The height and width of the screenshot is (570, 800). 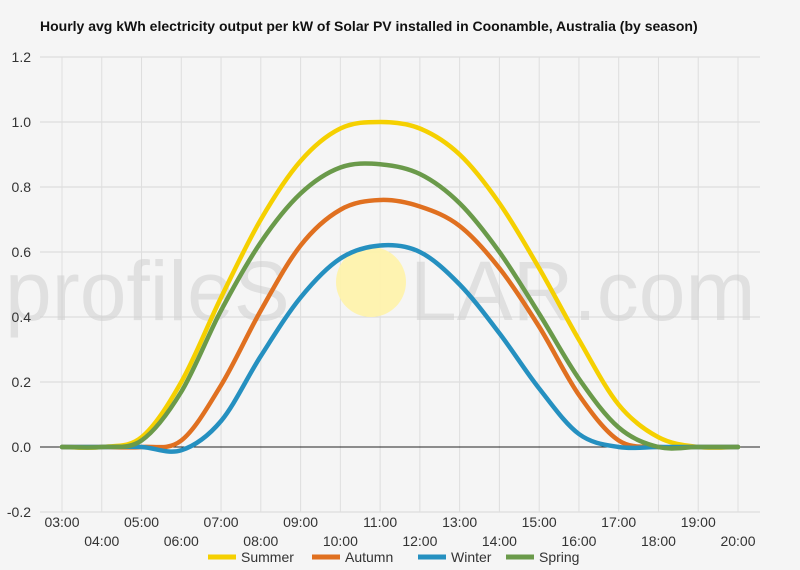 What do you see at coordinates (19, 512) in the screenshot?
I see `y-tick-label: -0.2` at bounding box center [19, 512].